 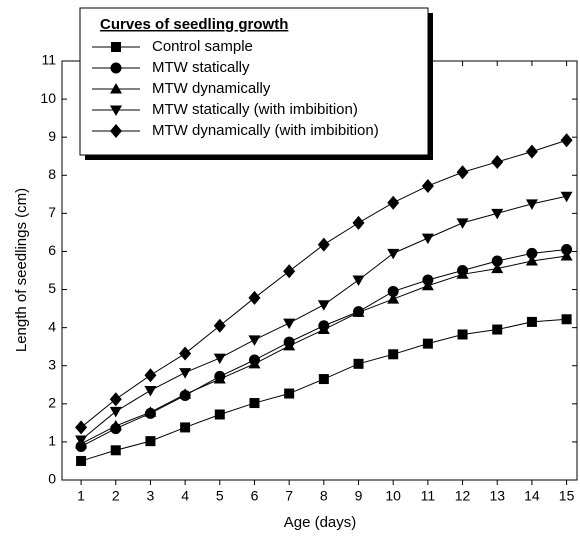 What do you see at coordinates (81, 496) in the screenshot?
I see `x-tick-label: 1` at bounding box center [81, 496].